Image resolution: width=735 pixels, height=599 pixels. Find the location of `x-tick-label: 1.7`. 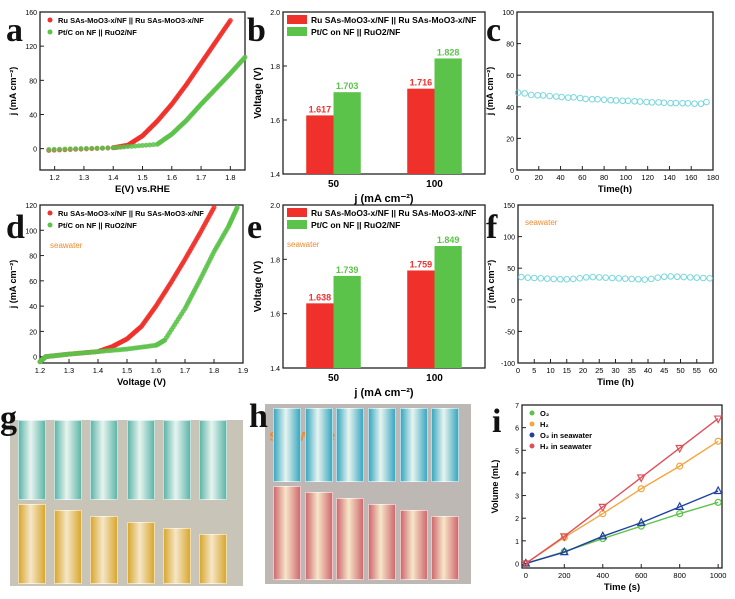

x-tick-label: 1.7 is located at coordinates (201, 177).